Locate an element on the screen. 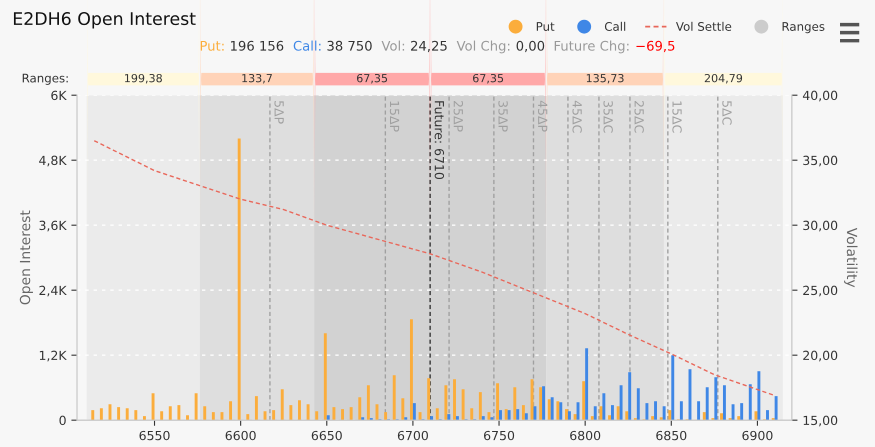 Image resolution: width=875 pixels, height=447 pixels. ref-line-label: 5ΔC is located at coordinates (727, 113).